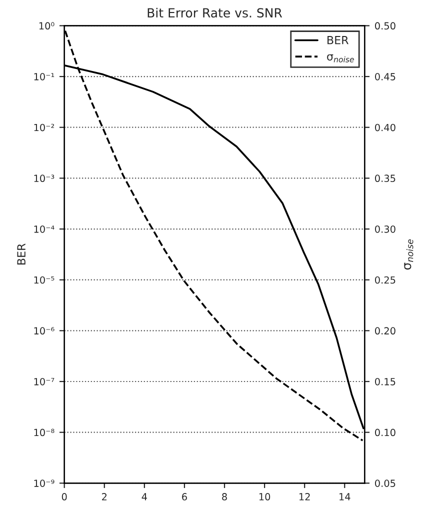 The image size is (429, 514). Describe the element at coordinates (44, 229) in the screenshot. I see `y-tick-label: 10⁻⁴` at that location.